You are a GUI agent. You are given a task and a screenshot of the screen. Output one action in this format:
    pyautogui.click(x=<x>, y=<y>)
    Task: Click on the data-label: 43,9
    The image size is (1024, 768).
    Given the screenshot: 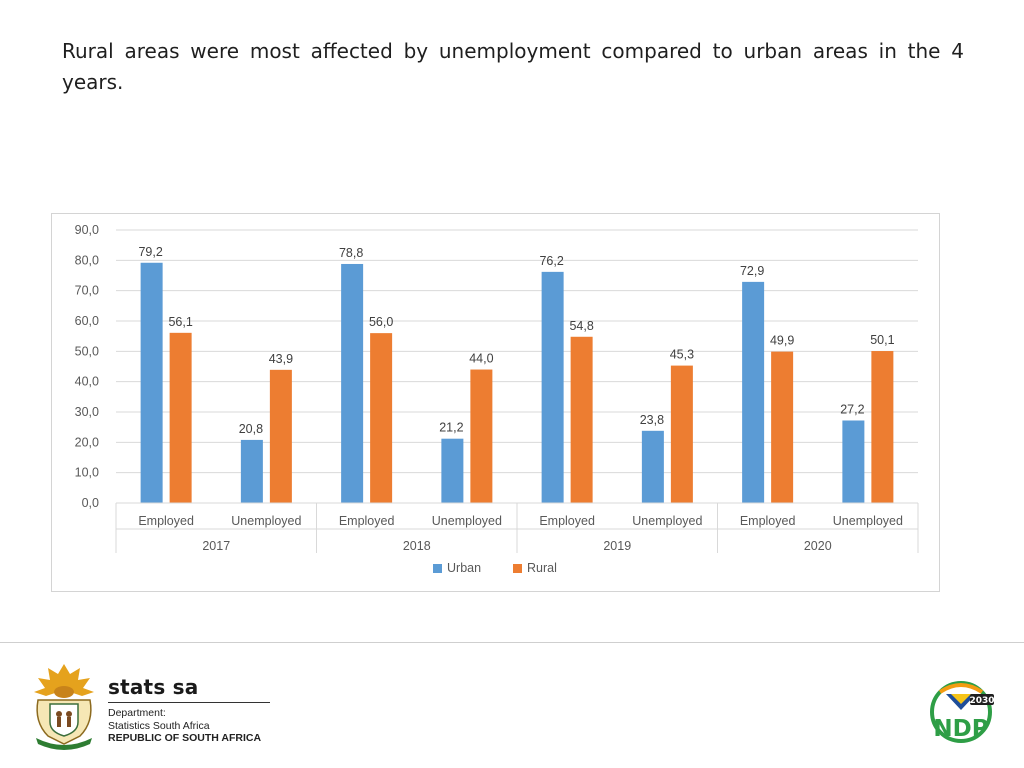 What is the action you would take?
    pyautogui.click(x=281, y=359)
    